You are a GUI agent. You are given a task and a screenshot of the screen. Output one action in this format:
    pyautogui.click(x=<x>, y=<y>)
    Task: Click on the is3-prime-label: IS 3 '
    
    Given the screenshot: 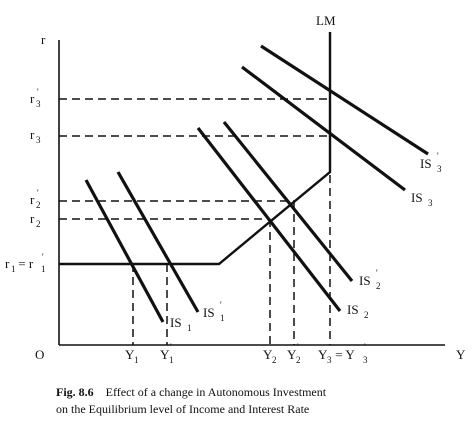 What is the action you would take?
    pyautogui.click(x=431, y=162)
    